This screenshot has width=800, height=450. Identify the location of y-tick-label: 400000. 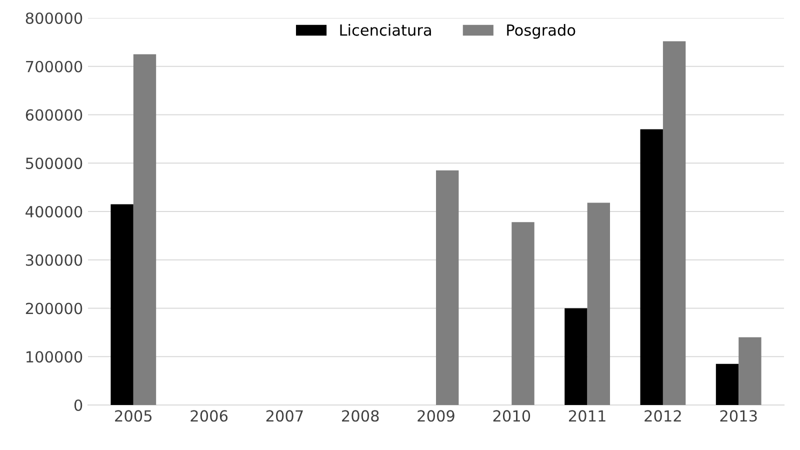
(54, 212).